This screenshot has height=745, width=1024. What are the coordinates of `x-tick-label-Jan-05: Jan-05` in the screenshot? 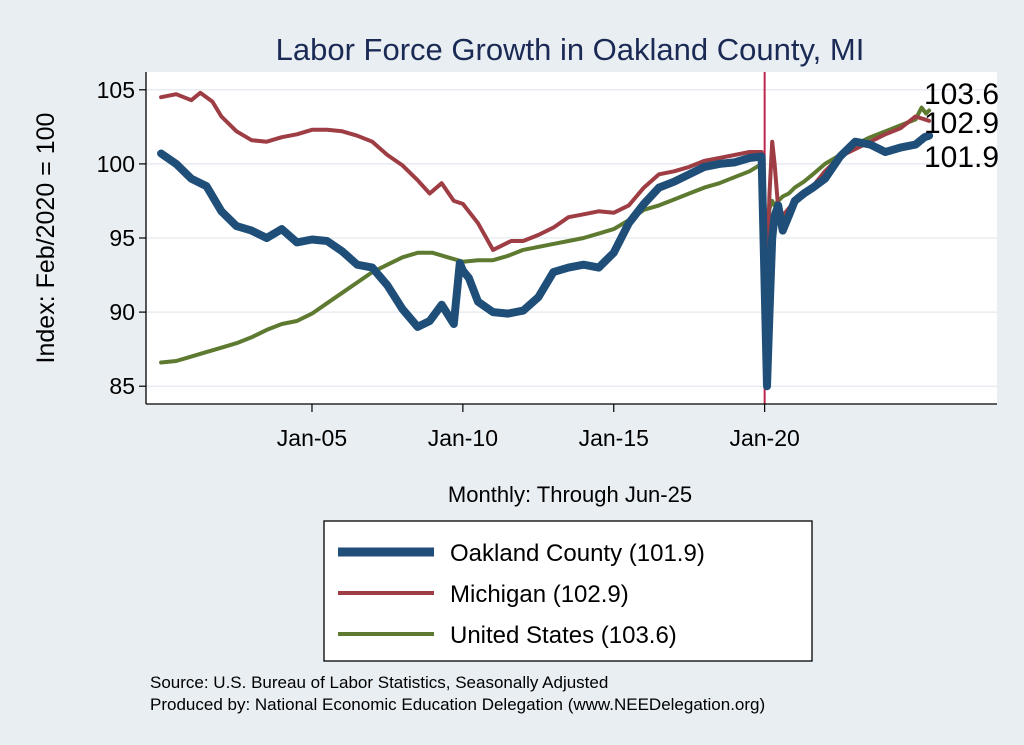 It's located at (312, 438).